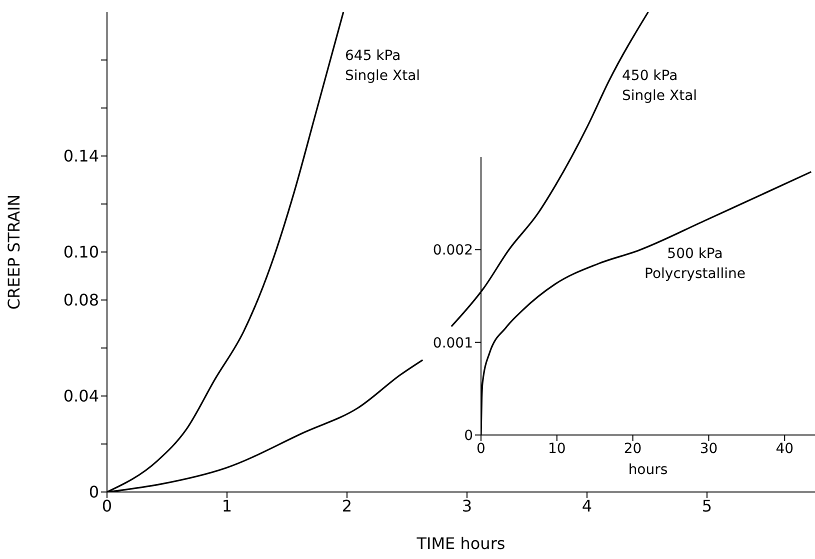 The width and height of the screenshot is (815, 559). What do you see at coordinates (81, 252) in the screenshot?
I see `y-tick-label: 0.10` at bounding box center [81, 252].